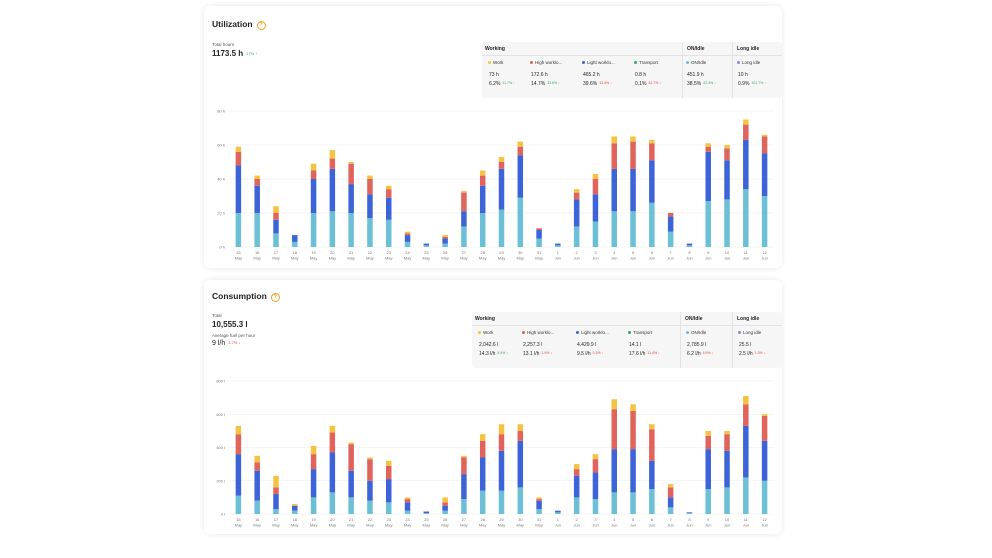 The width and height of the screenshot is (992, 558). I want to click on legend-divider, so click(682, 70).